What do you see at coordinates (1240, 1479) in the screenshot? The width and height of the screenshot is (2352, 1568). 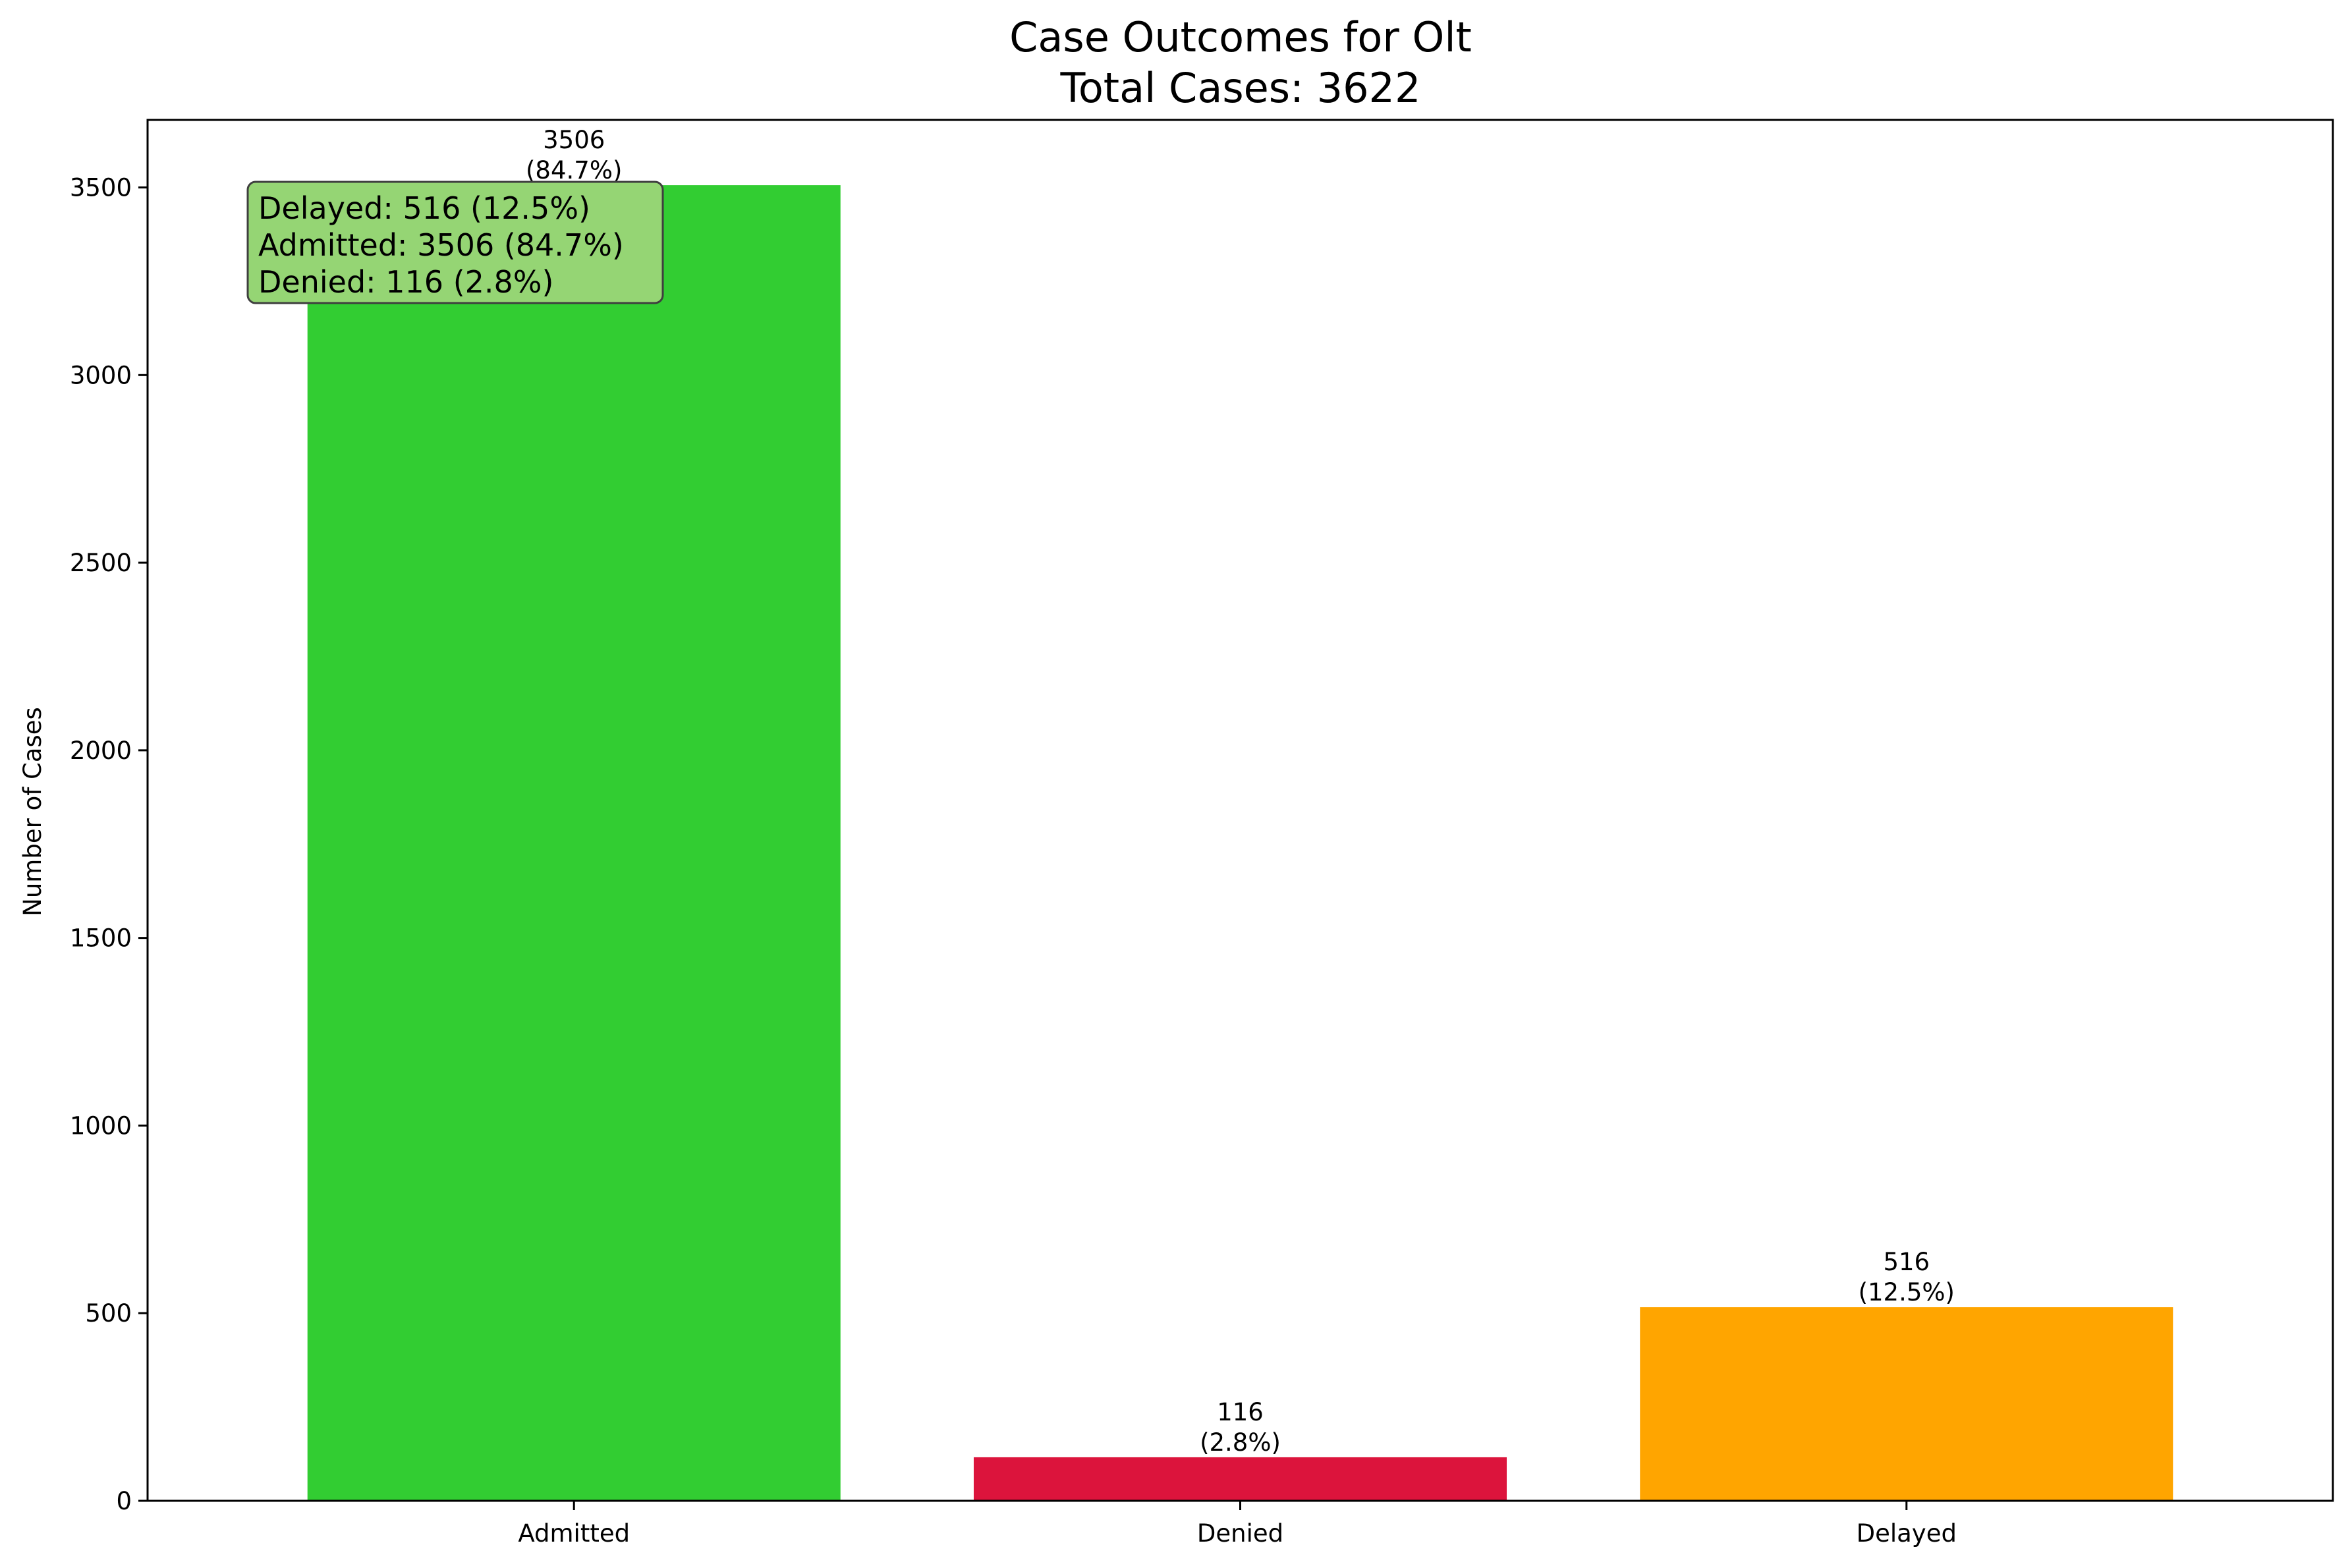 I see `bar-denied` at bounding box center [1240, 1479].